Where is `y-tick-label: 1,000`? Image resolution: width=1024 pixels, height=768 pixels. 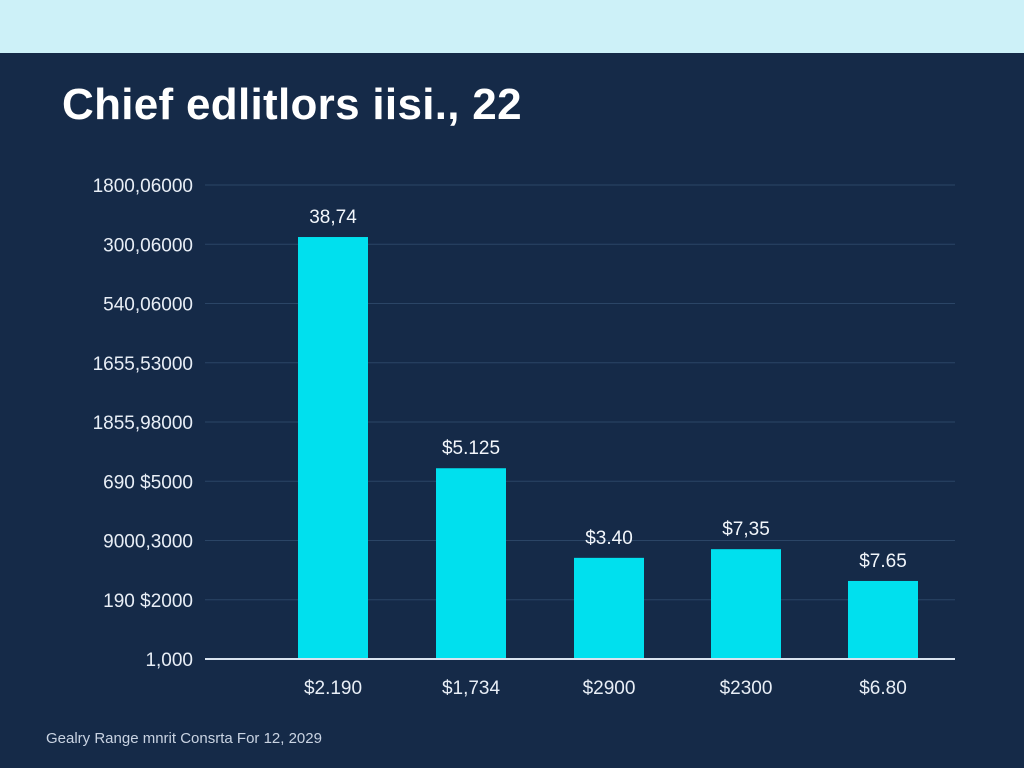 y-tick-label: 1,000 is located at coordinates (169, 660).